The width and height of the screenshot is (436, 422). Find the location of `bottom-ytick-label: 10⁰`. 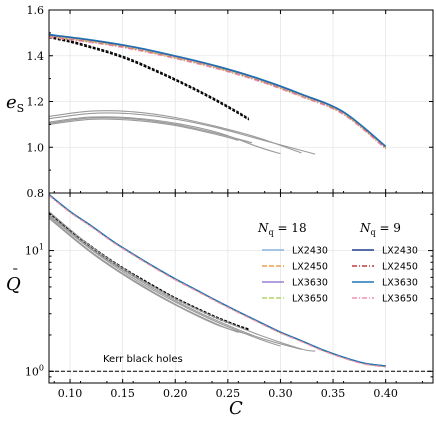

bottom-ytick-label: 10⁰ is located at coordinates (34, 370).